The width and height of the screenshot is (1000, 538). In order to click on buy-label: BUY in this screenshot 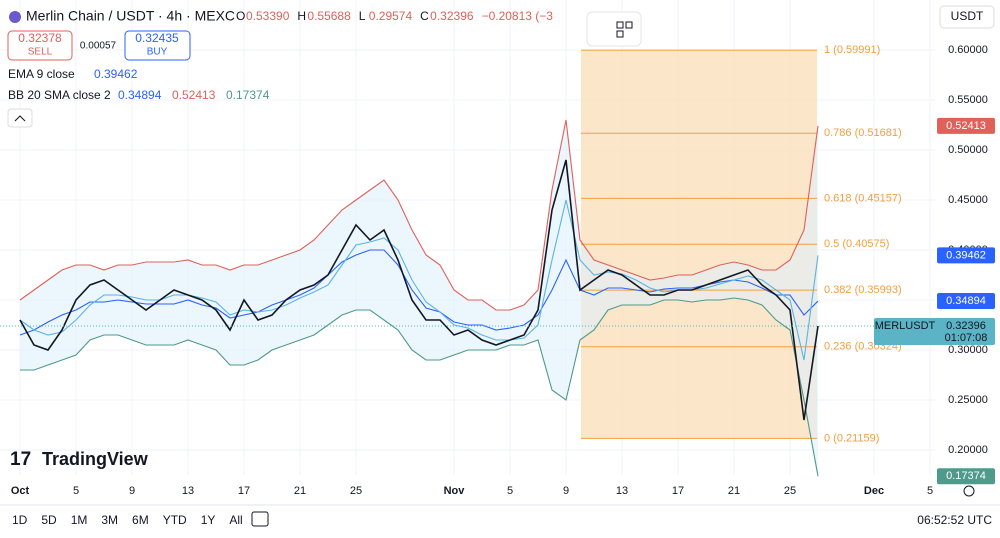, I will do `click(157, 52)`.